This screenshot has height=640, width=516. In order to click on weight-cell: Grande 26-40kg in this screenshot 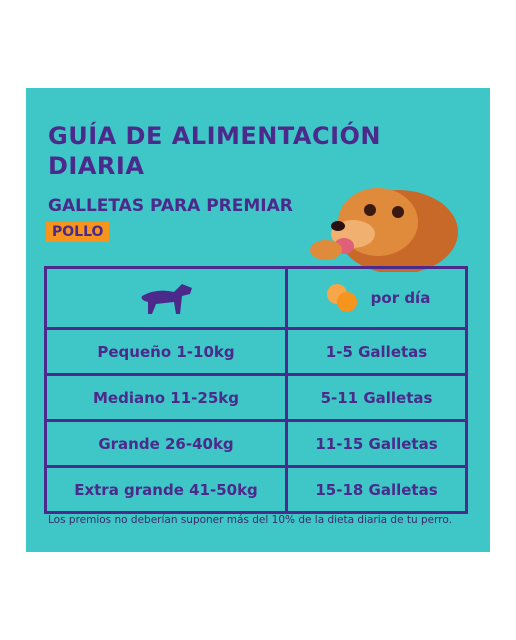, I will do `click(167, 443)`.